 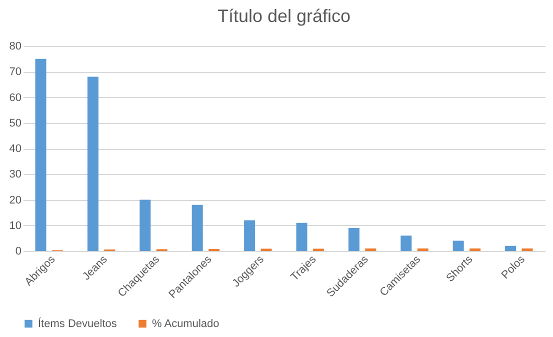 What do you see at coordinates (78, 323) in the screenshot?
I see `legend-label: Ítems Devueltos` at bounding box center [78, 323].